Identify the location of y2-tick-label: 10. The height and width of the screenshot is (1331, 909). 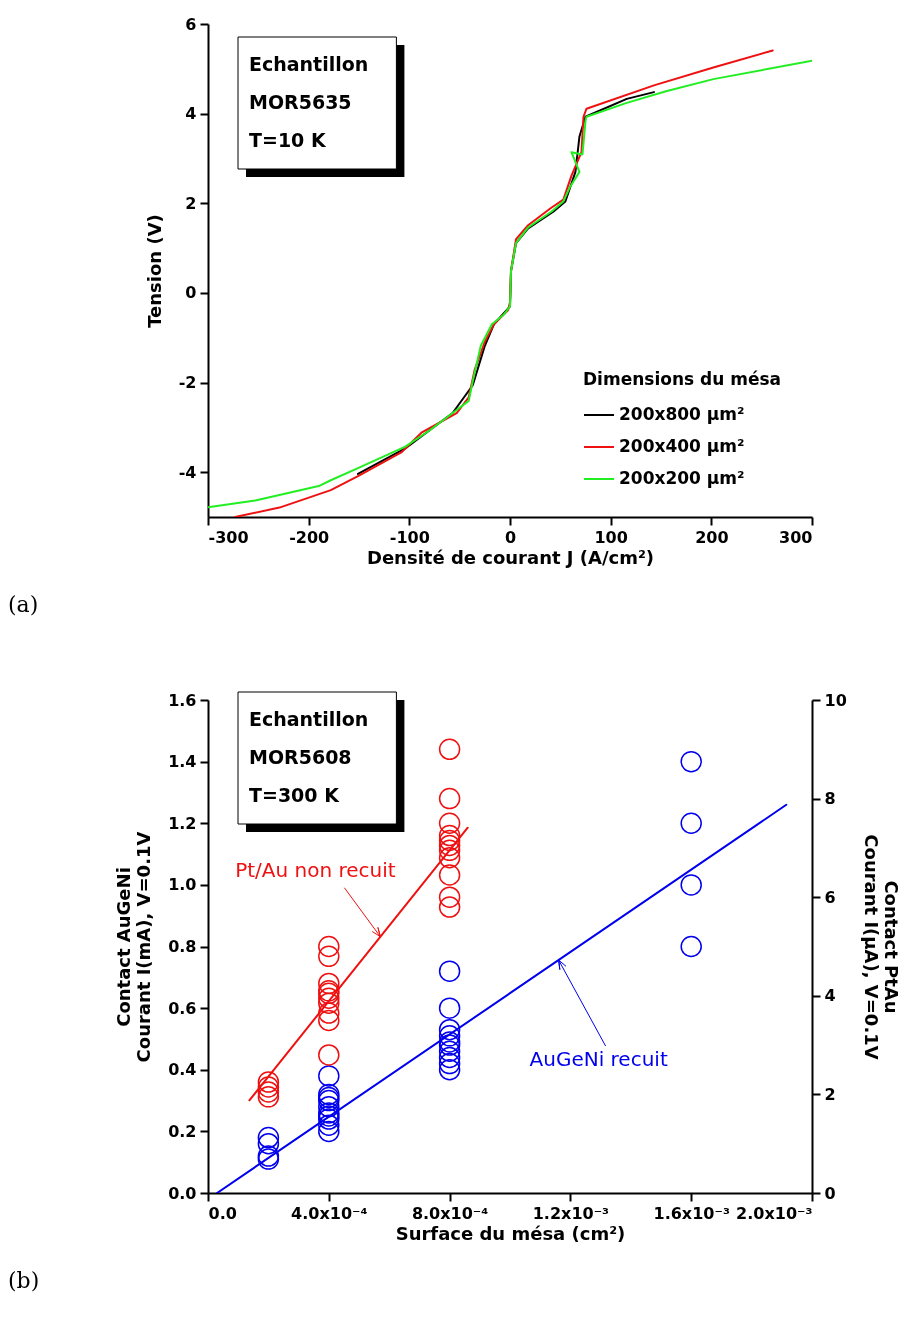
(835, 700).